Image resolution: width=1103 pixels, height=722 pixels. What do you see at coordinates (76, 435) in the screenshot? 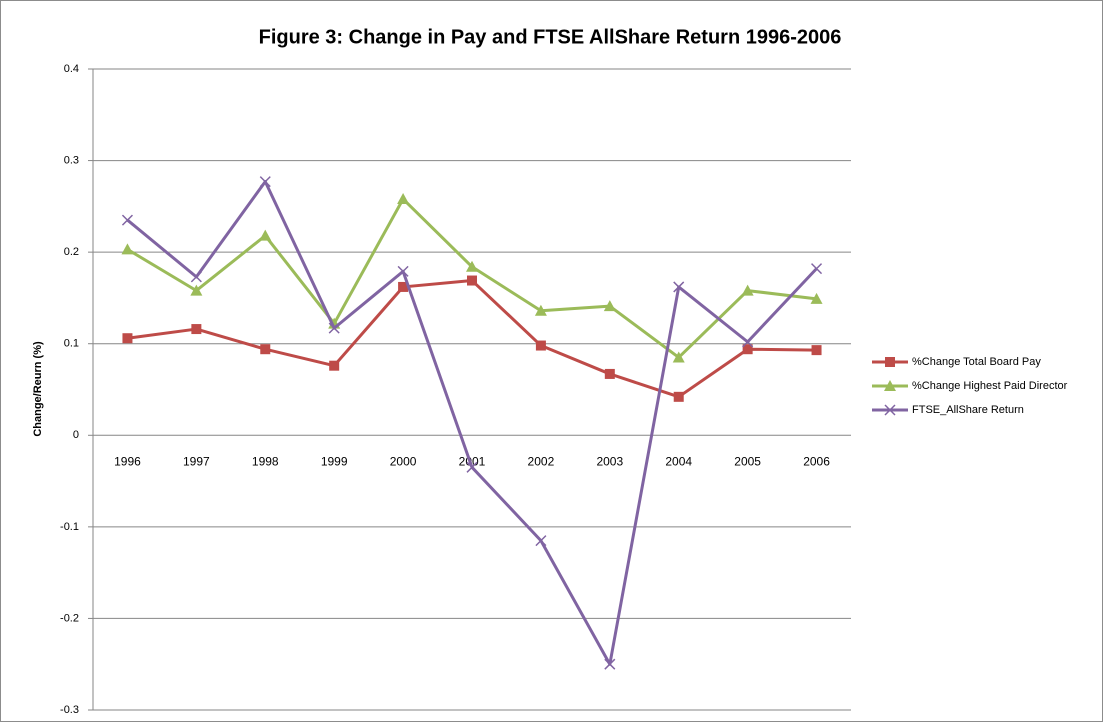
I see `y-tick-label: 0` at bounding box center [76, 435].